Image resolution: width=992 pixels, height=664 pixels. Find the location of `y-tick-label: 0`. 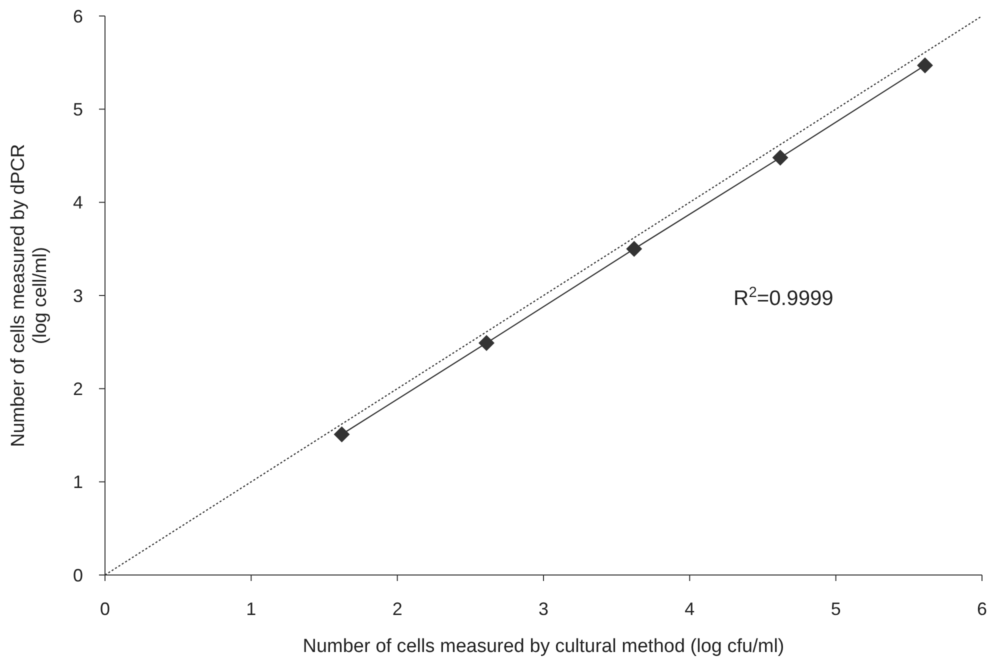

y-tick-label: 0 is located at coordinates (77, 575).